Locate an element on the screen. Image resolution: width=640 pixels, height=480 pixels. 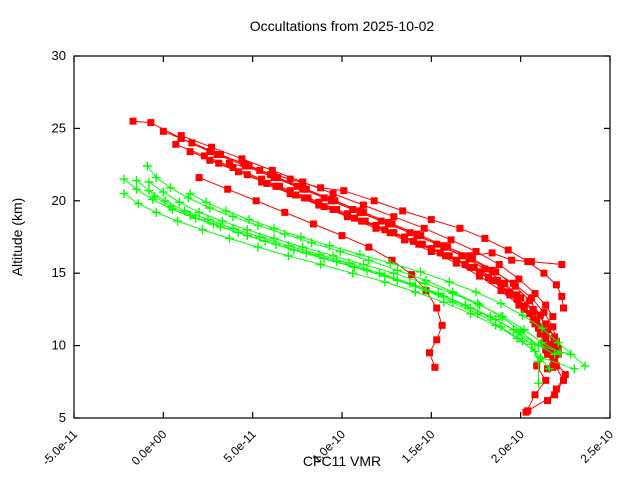
x-tick-label: 5.0e-11 is located at coordinates (240, 446).